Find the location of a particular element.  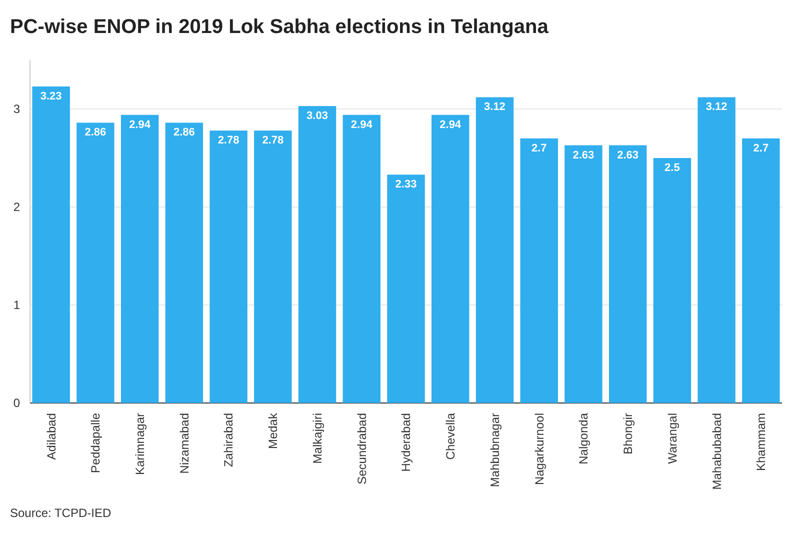

x-tick-label: Nizamabad is located at coordinates (184, 443).